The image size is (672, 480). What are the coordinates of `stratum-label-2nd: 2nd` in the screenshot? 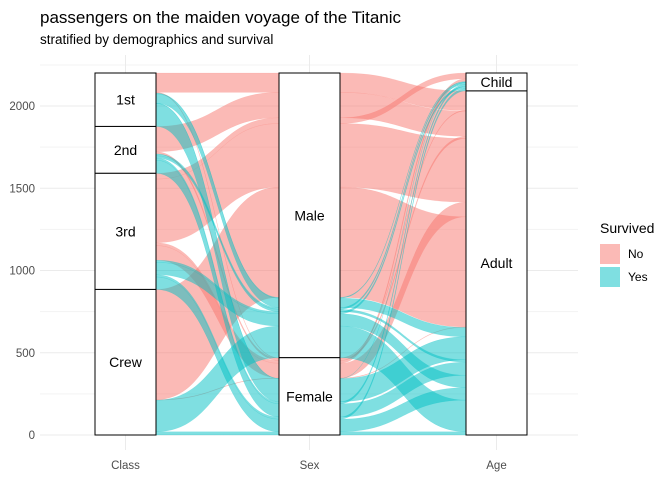 It's located at (125, 150).